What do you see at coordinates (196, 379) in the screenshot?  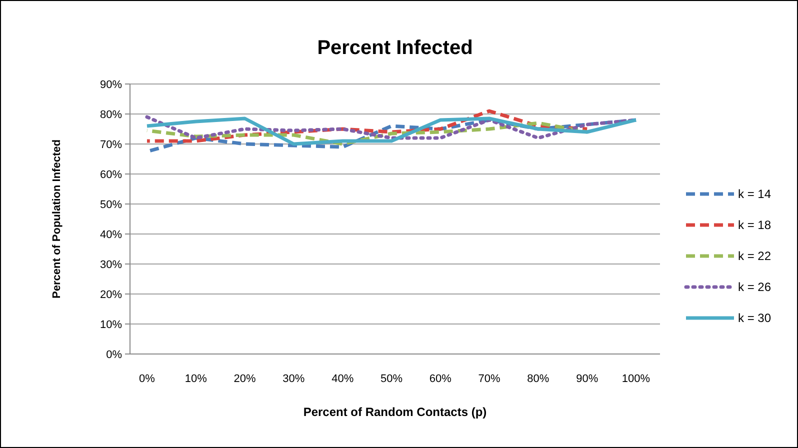 I see `x-tick-label: 10%` at bounding box center [196, 379].